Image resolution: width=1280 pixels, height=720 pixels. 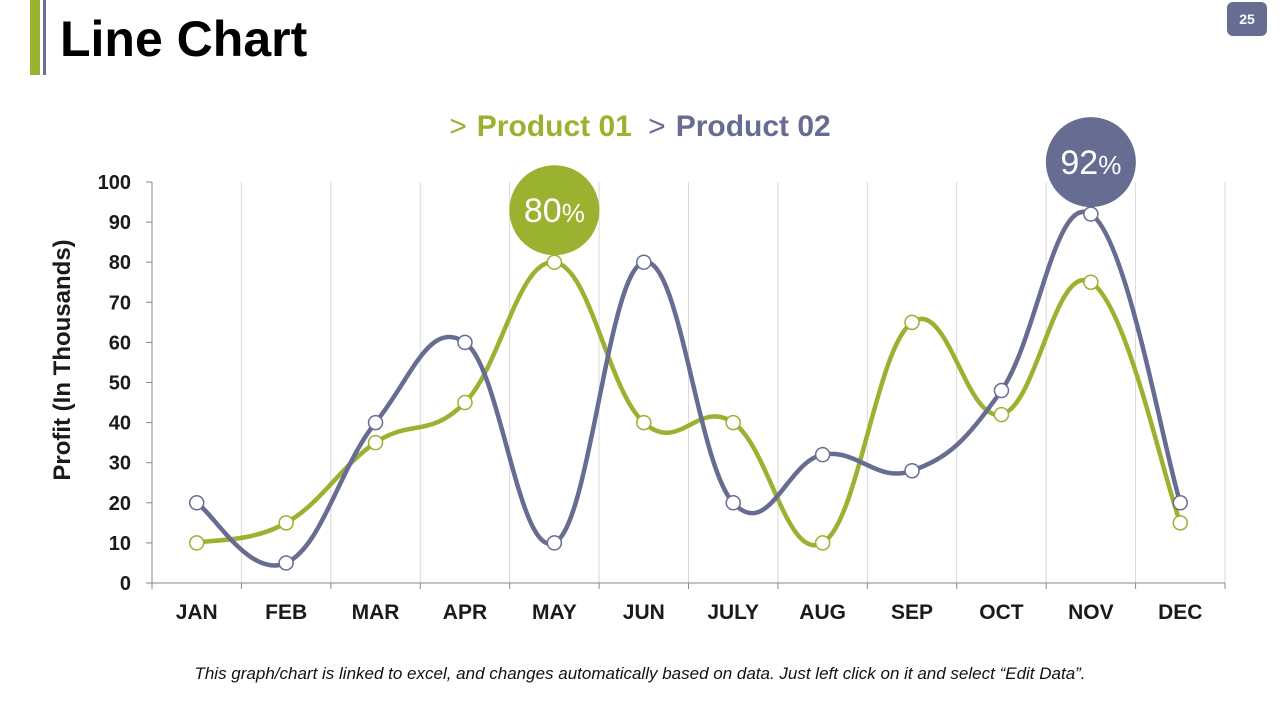 What do you see at coordinates (554, 126) in the screenshot?
I see `legend-label-product-01: Product 01` at bounding box center [554, 126].